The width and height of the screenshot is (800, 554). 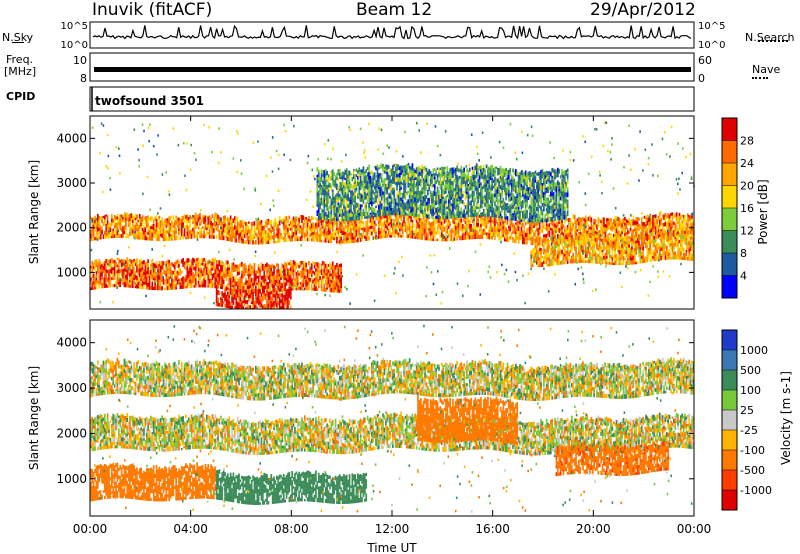 I want to click on colorbar-tick-label: 8, so click(x=743, y=253).